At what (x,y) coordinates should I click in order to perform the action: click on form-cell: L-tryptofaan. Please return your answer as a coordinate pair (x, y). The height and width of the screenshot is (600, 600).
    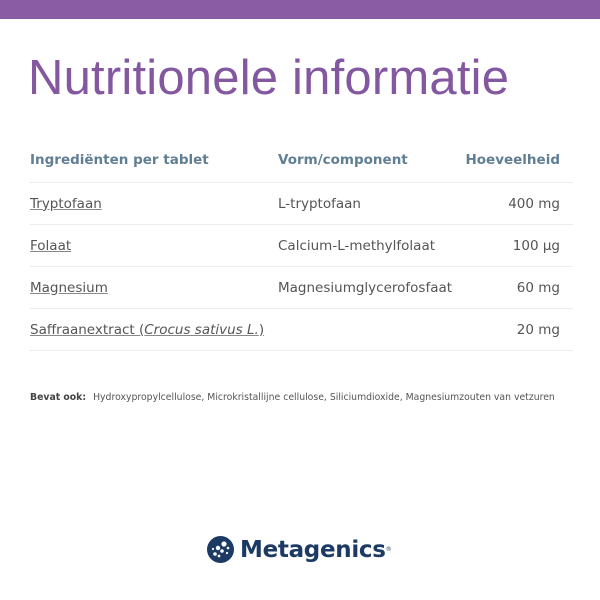
    Looking at the image, I should click on (319, 203).